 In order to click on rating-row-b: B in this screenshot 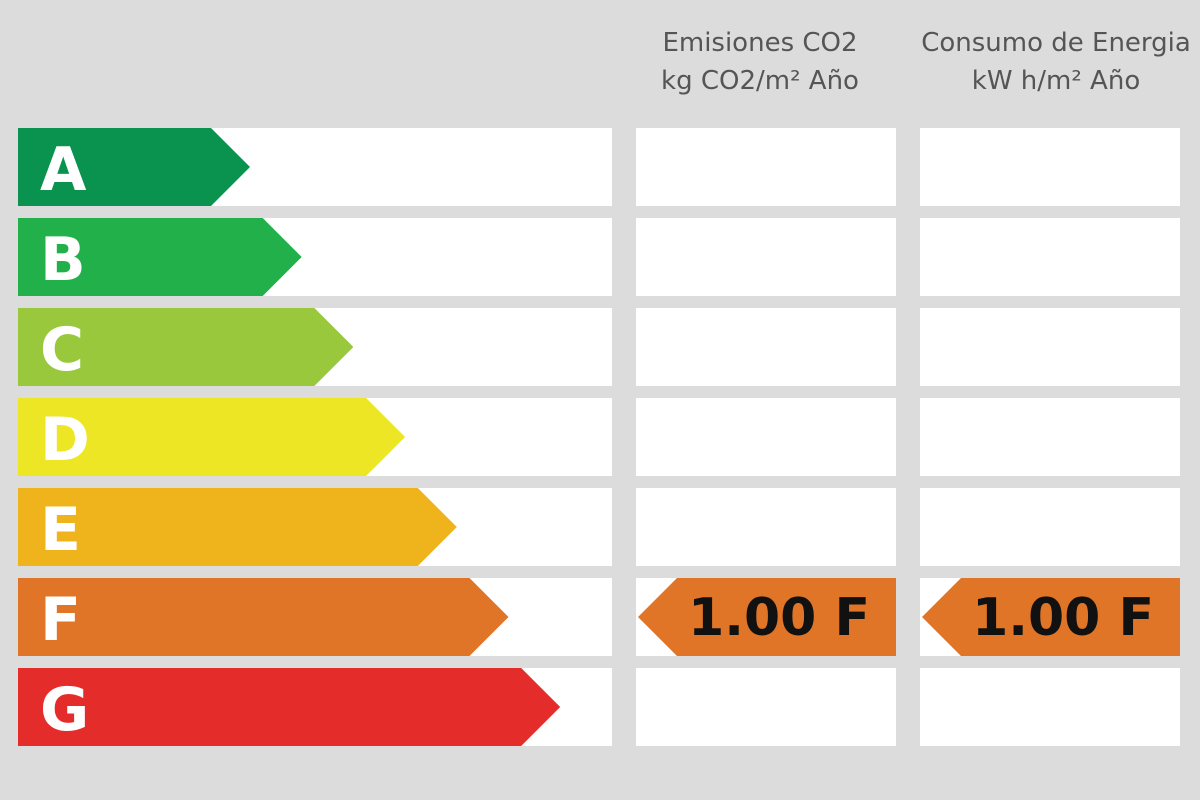, I will do `click(315, 257)`.